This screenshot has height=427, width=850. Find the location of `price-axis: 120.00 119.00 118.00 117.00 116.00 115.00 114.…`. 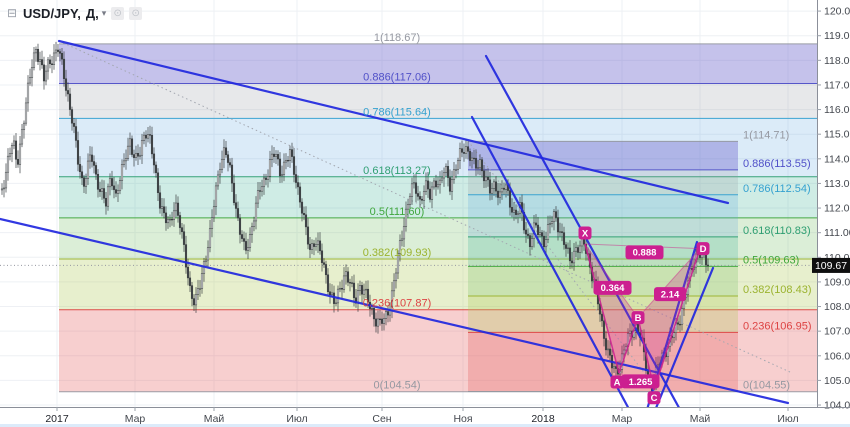

price-axis: 120.00 119.00 118.00 117.00 116.00 115.00 114.… is located at coordinates (831, 213).